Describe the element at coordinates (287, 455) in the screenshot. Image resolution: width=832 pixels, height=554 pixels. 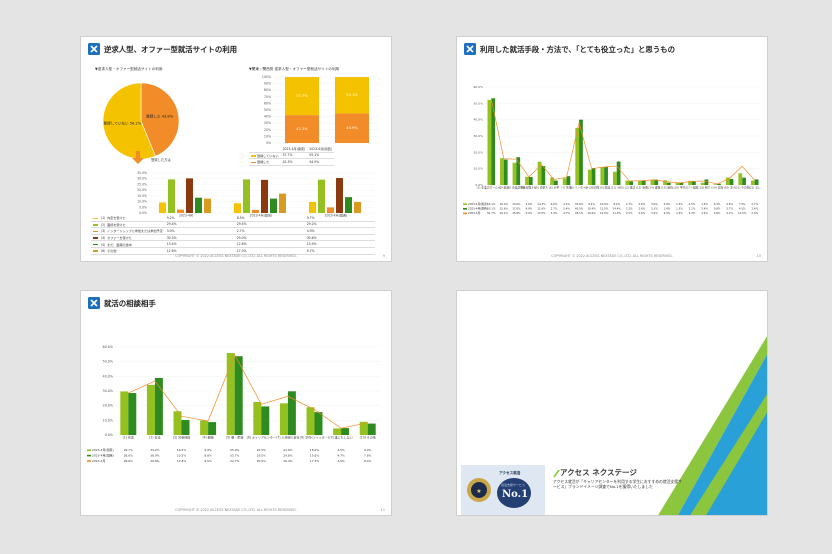
I see `table-cell: 29.8%` at that location.